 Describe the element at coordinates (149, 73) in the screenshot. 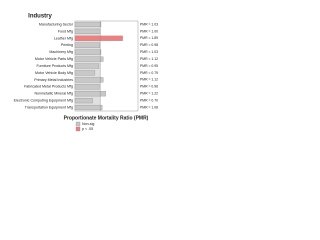

I see `value-label: PMR = 0.79` at that location.